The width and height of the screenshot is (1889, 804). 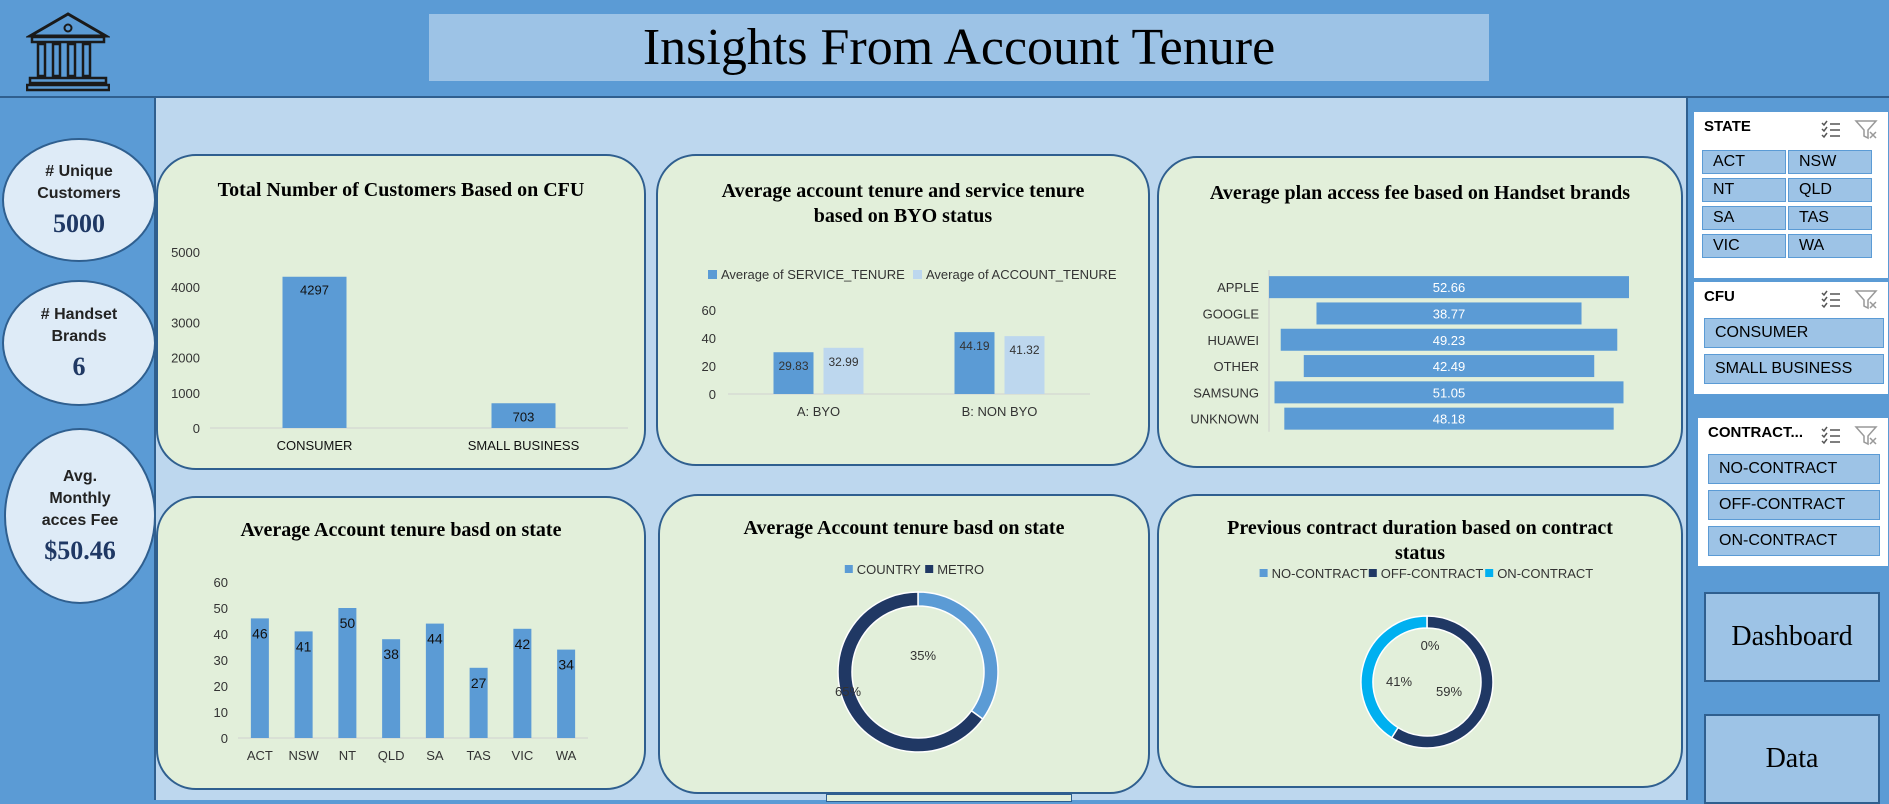 What do you see at coordinates (1432, 573) in the screenshot?
I see `legend-label: OFF-CONTRACT` at bounding box center [1432, 573].